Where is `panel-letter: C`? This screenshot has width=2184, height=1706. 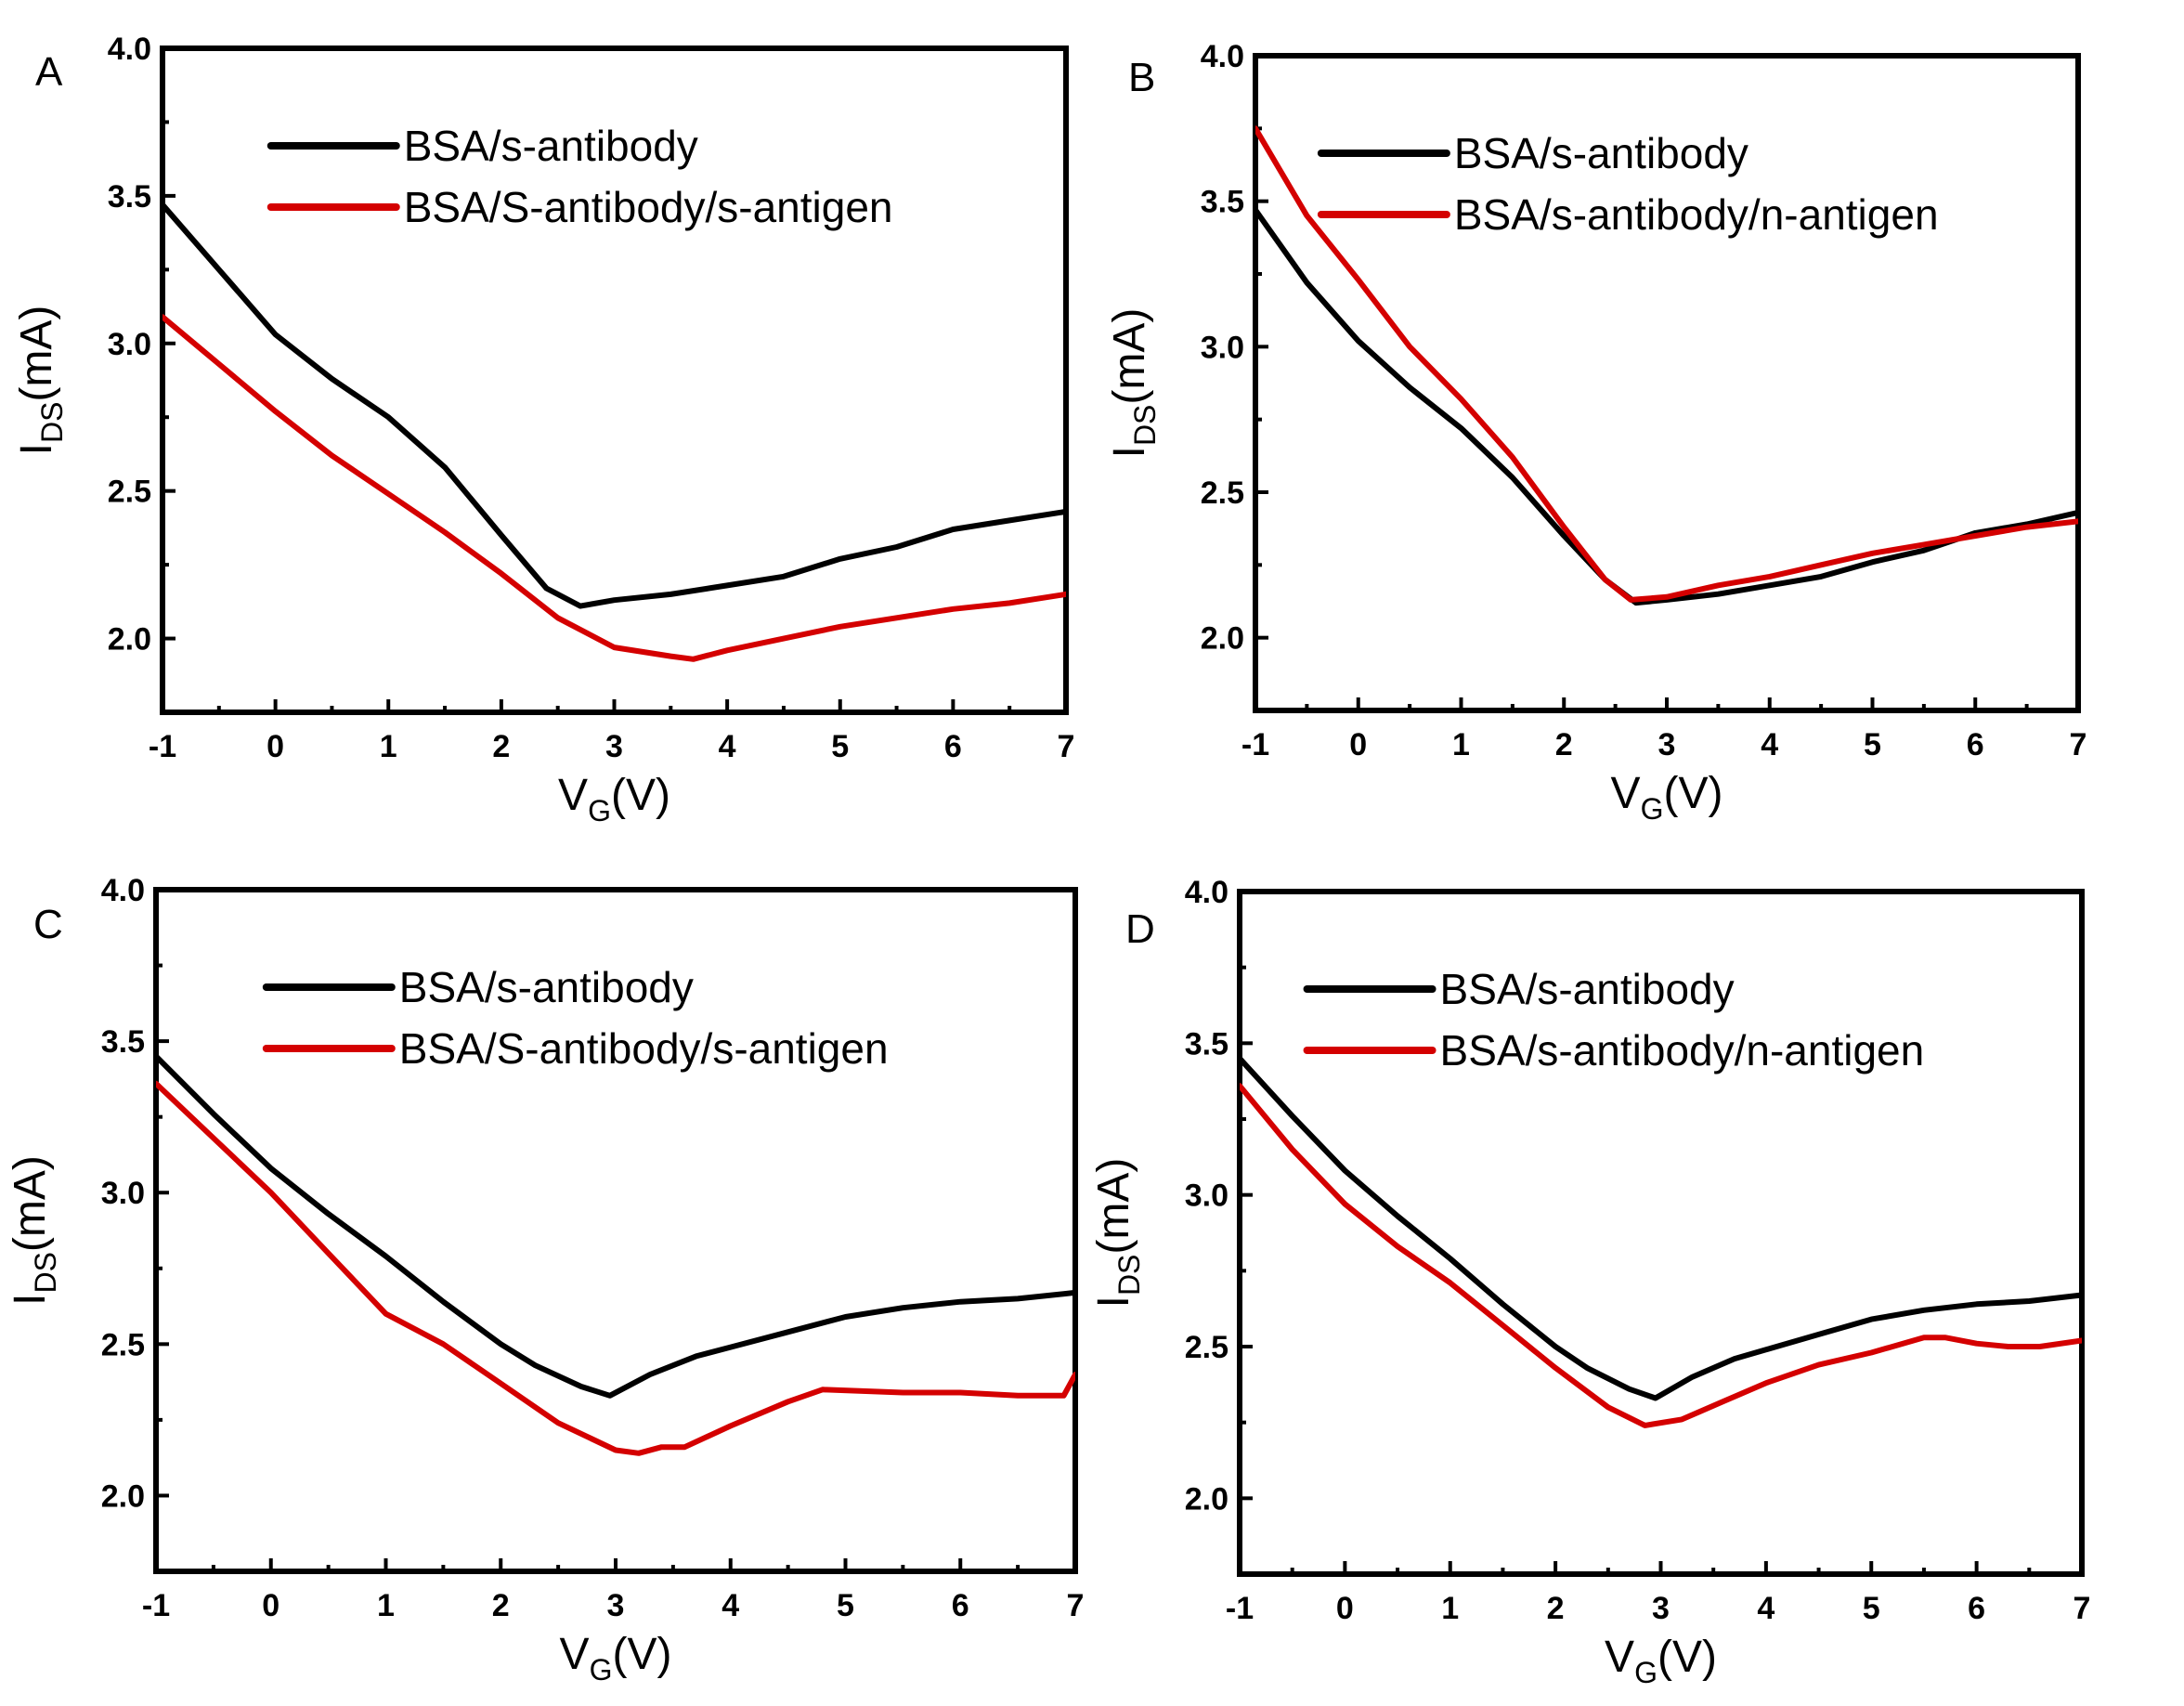 panel-letter: C is located at coordinates (48, 924).